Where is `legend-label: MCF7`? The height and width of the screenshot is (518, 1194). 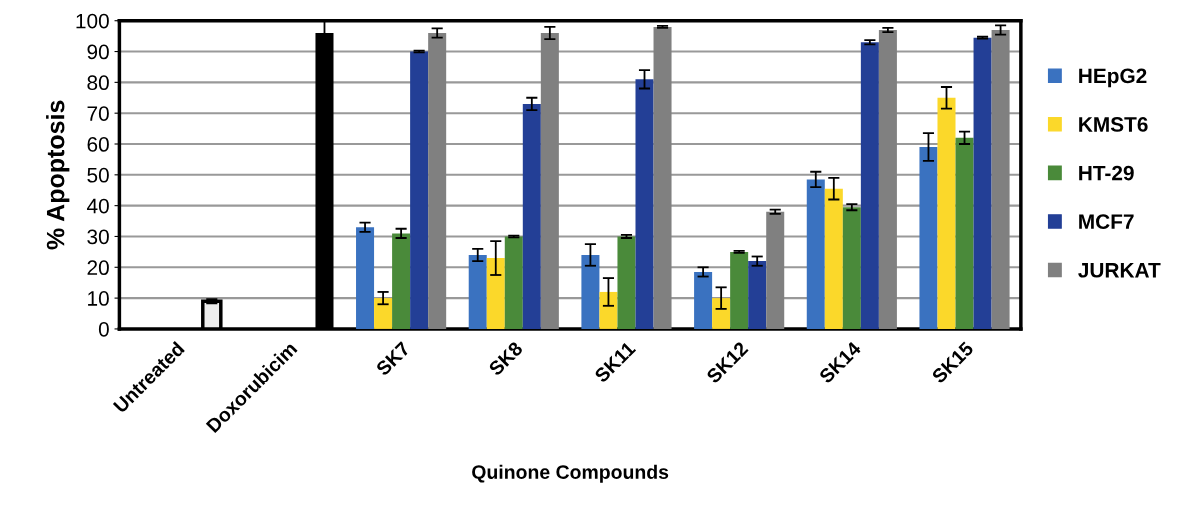
legend-label: MCF7 is located at coordinates (1106, 221).